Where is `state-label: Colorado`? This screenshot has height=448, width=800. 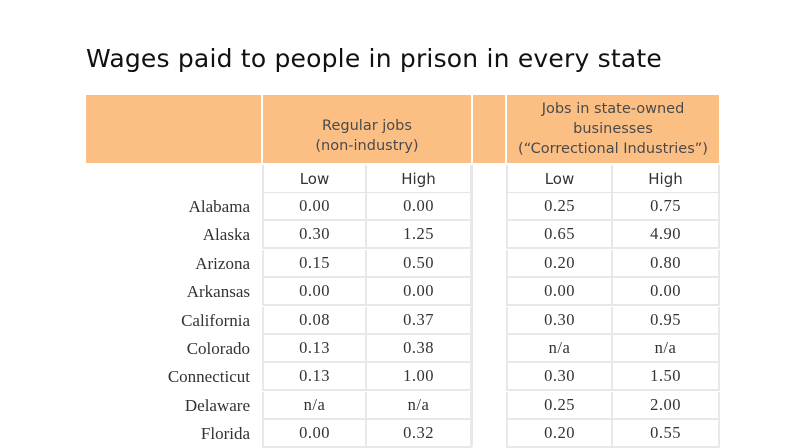
state-label: Colorado is located at coordinates (218, 348).